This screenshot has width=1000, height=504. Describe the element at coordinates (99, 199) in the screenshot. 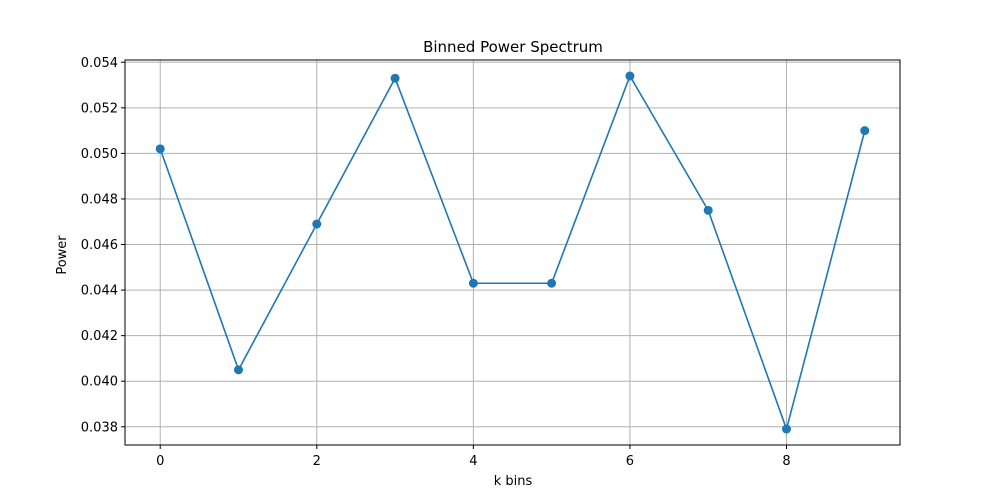

I see `y-tick-label: 0.048` at that location.